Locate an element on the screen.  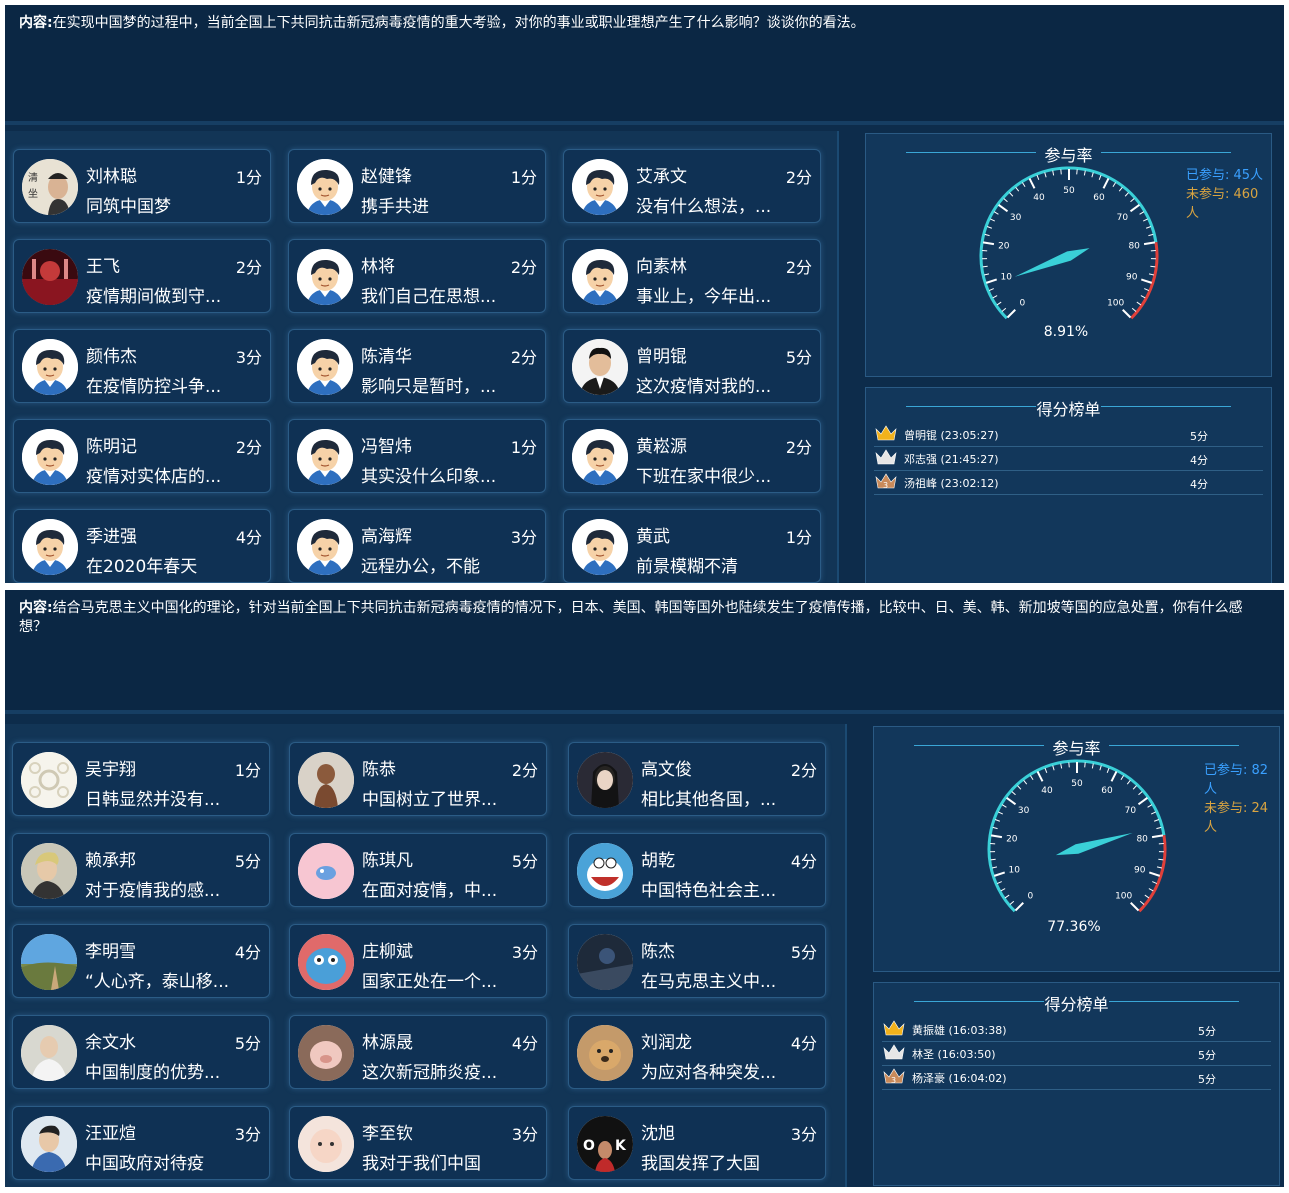
crown-icon is located at coordinates (894, 1052).